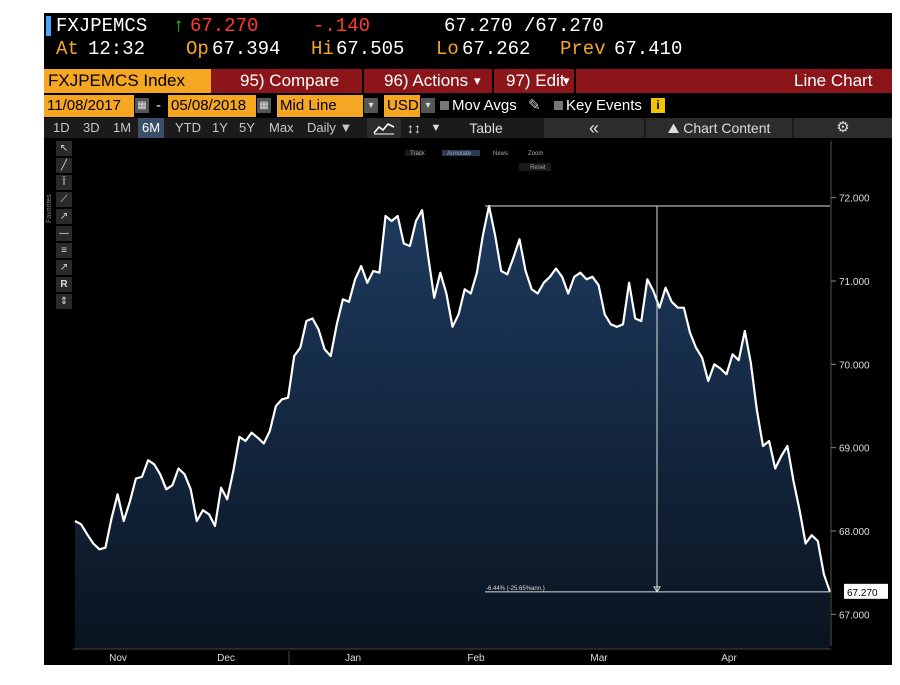 The image size is (900, 685). Describe the element at coordinates (447, 49) in the screenshot. I see `low-label: Lo` at that location.